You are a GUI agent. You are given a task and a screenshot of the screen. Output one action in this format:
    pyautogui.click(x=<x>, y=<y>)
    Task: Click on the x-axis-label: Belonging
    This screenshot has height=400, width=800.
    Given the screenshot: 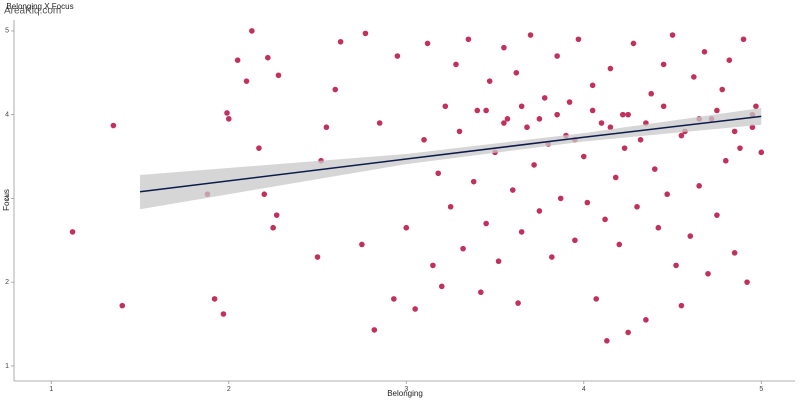 What is the action you would take?
    pyautogui.click(x=405, y=393)
    